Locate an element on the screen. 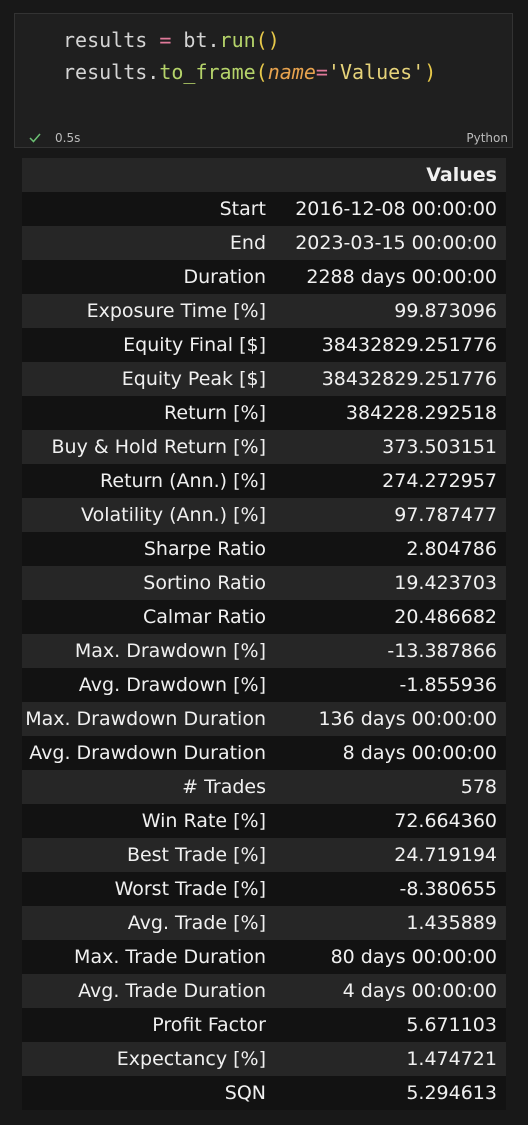  table-row: Max. Trade Duration 80 days 00:00:00 is located at coordinates (264, 957).